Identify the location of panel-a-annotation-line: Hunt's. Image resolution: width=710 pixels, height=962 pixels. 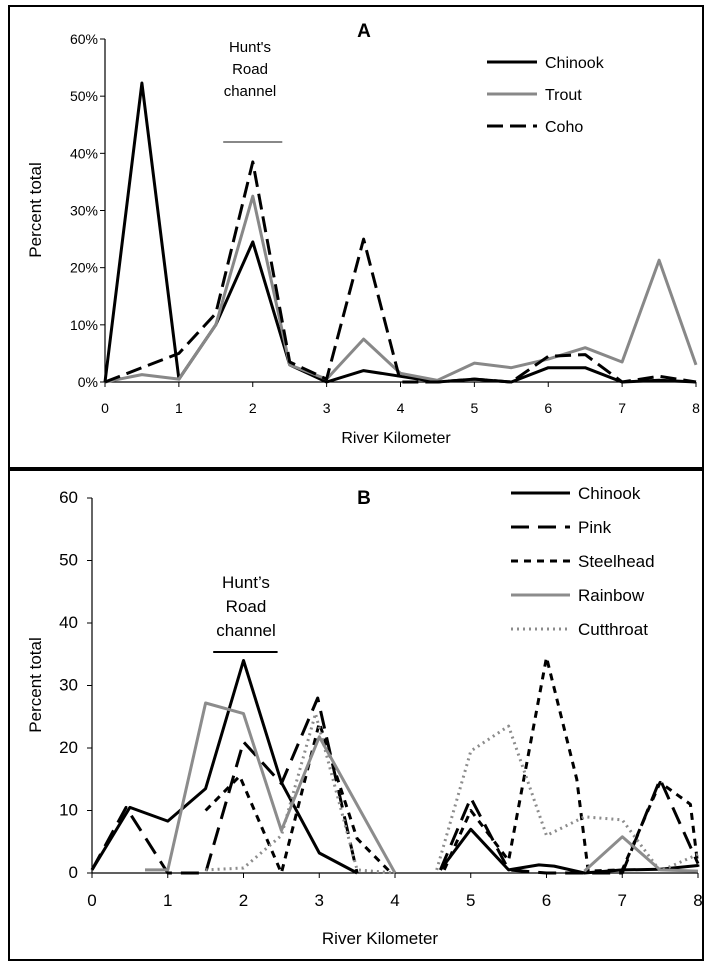
(250, 47).